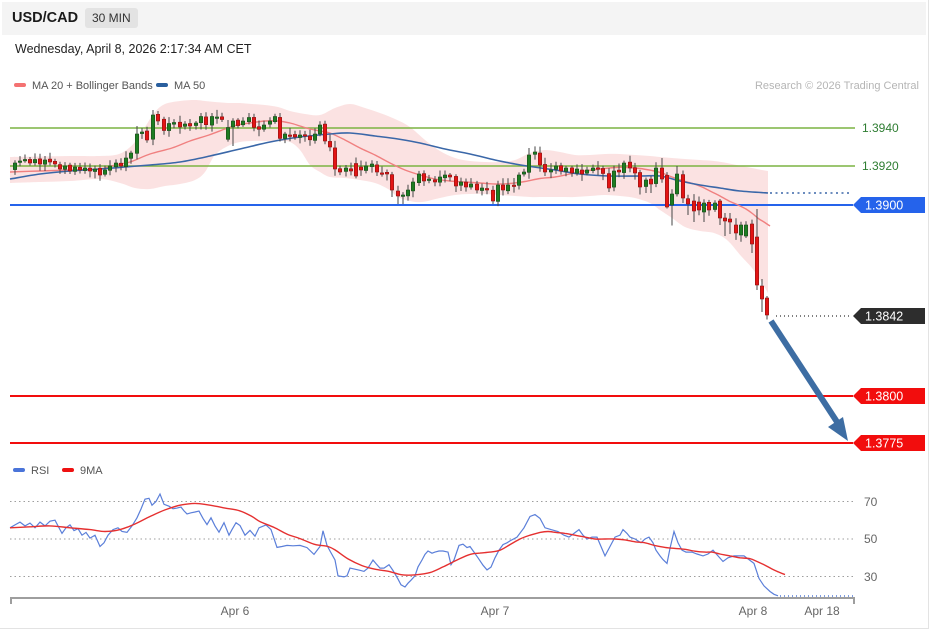  Describe the element at coordinates (880, 128) in the screenshot. I see `svg-text: 1.3940` at that location.